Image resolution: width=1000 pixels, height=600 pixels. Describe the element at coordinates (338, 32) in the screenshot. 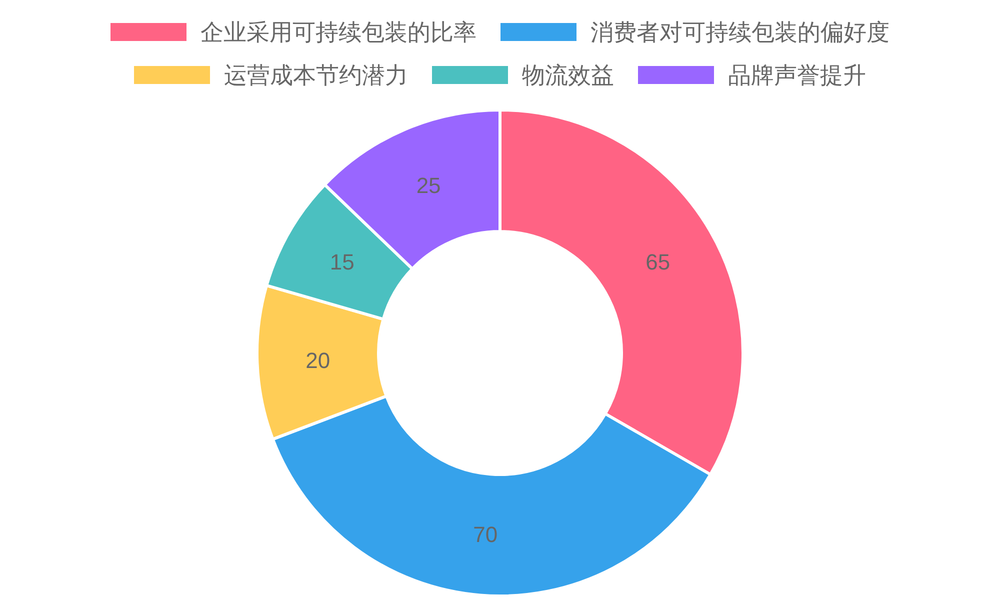

I see `legend-label: 企业采用可持续包装的比率` at that location.